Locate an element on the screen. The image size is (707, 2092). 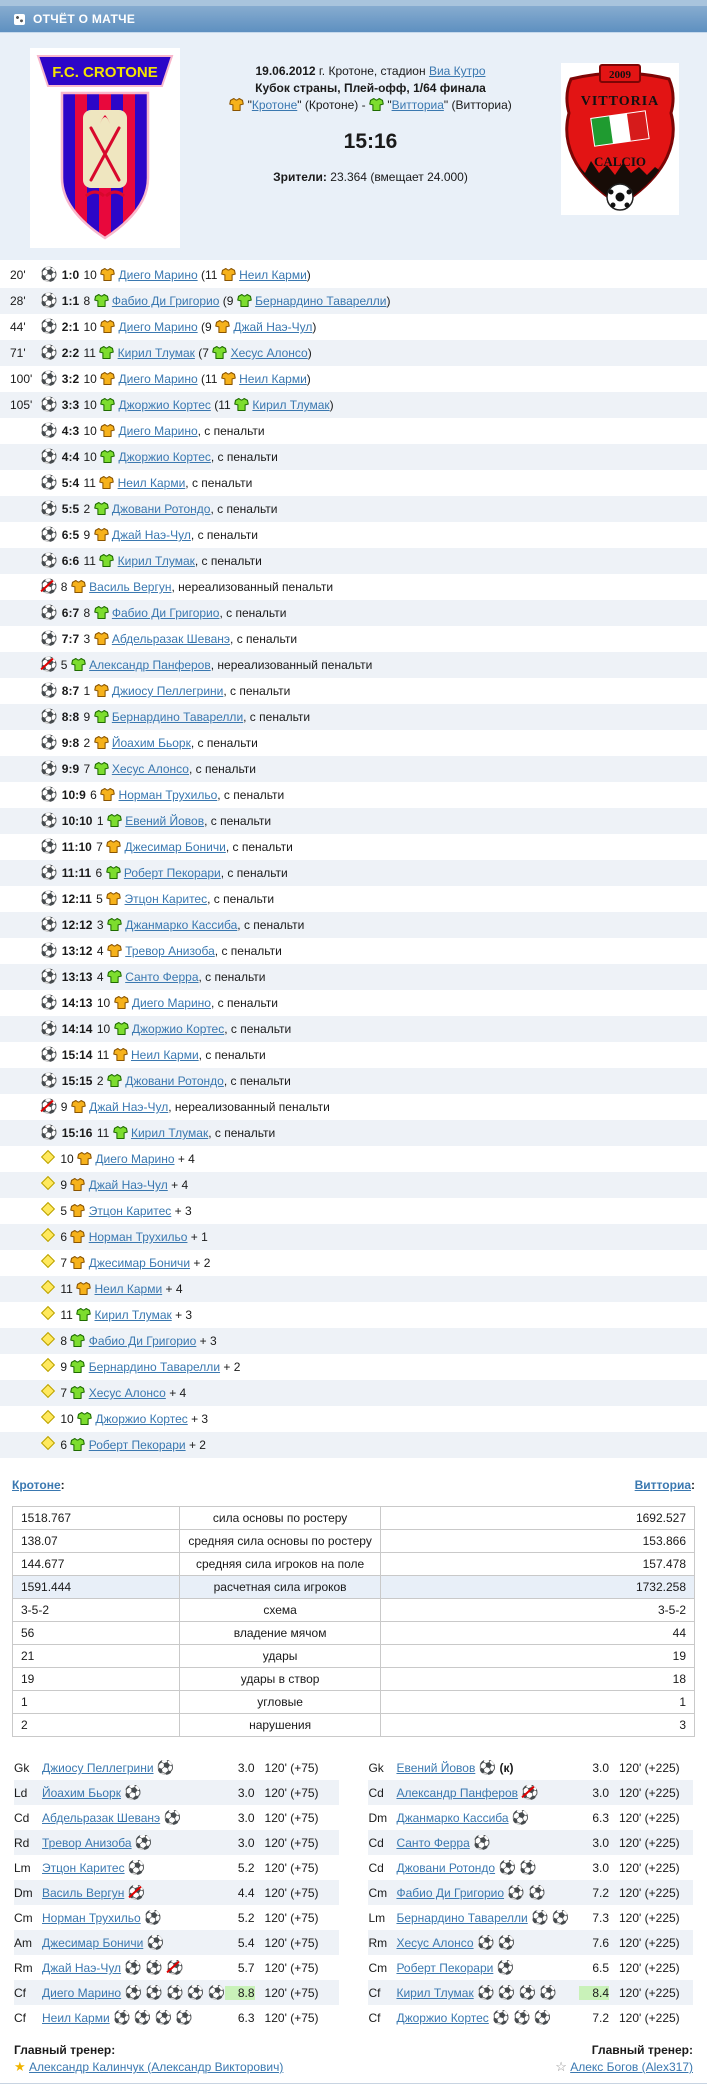
stats-away-link: Витториа is located at coordinates (662, 1485).